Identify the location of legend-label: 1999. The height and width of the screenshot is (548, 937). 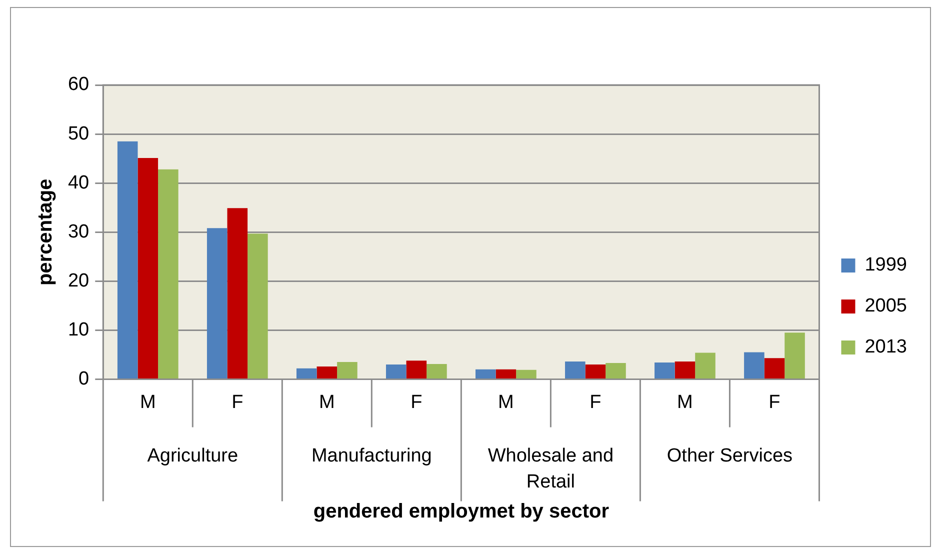
(886, 265).